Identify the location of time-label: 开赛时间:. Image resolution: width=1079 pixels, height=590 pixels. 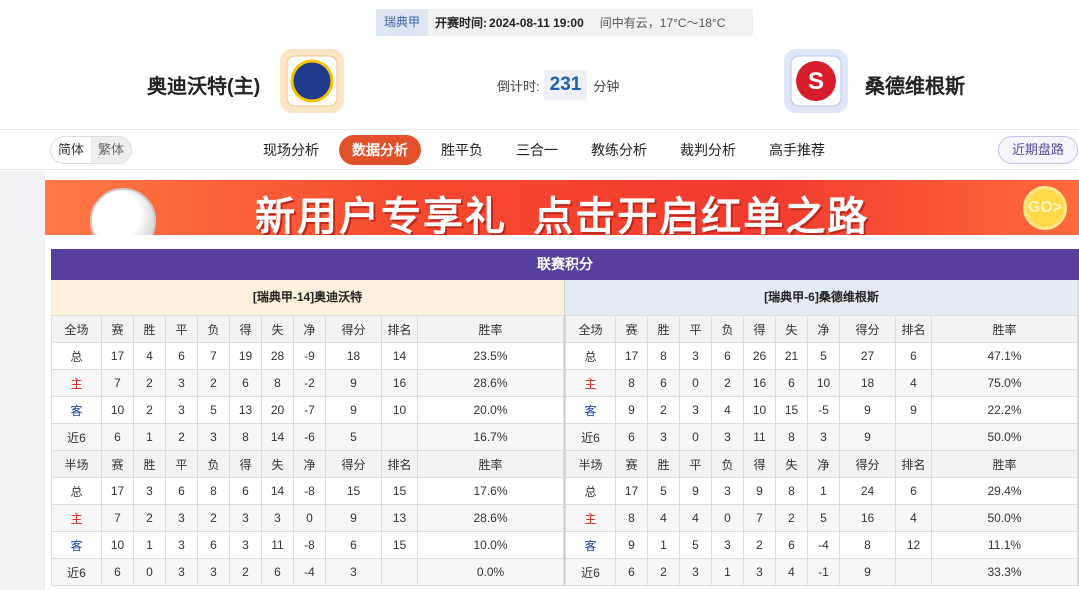
(461, 23).